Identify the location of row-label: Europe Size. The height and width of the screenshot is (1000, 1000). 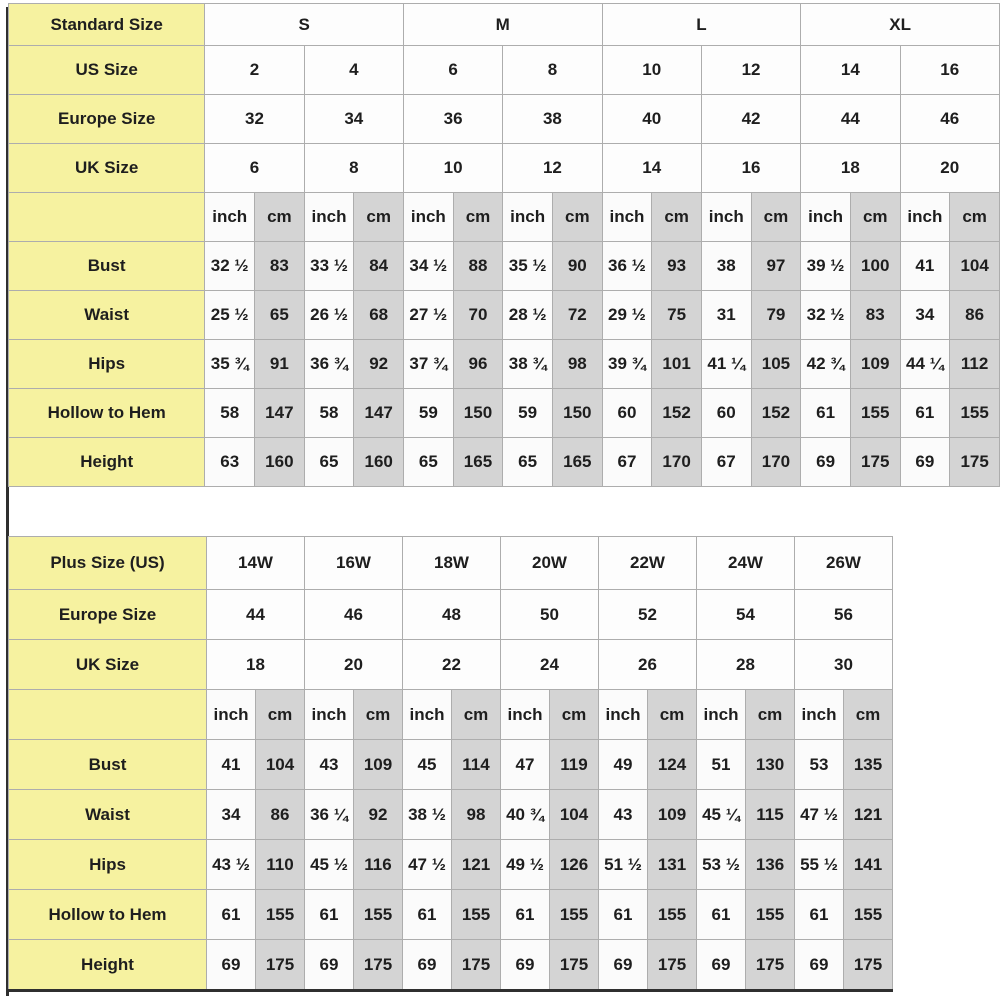
(107, 119).